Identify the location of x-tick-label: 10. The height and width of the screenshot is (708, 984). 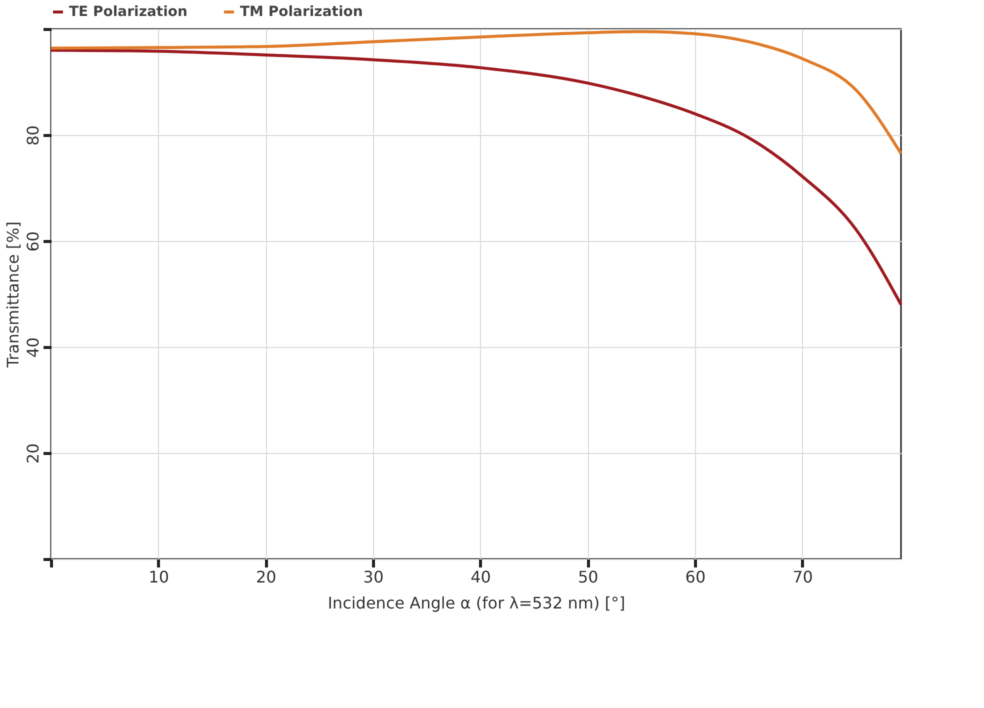
(159, 577).